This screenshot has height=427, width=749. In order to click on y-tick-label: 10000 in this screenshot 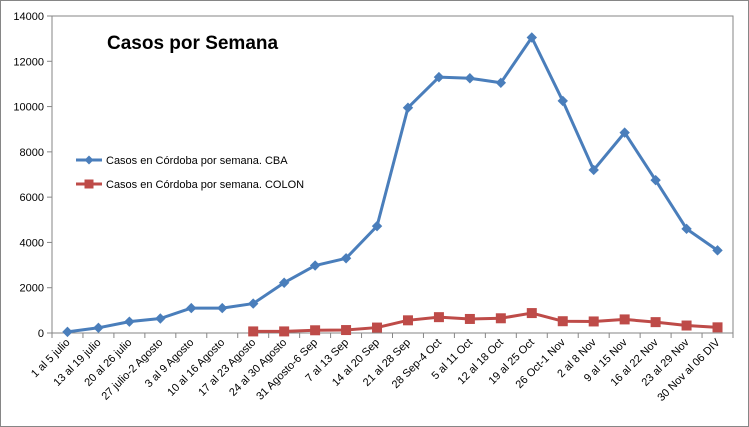, I will do `click(28, 108)`.